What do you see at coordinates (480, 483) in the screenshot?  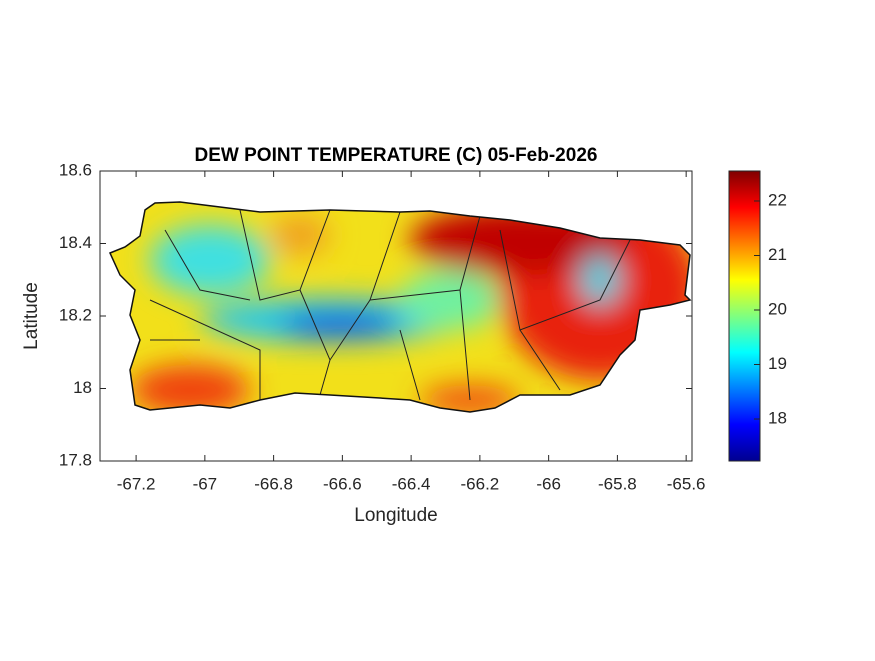 I see `x-tick-label: -66.2` at bounding box center [480, 483].